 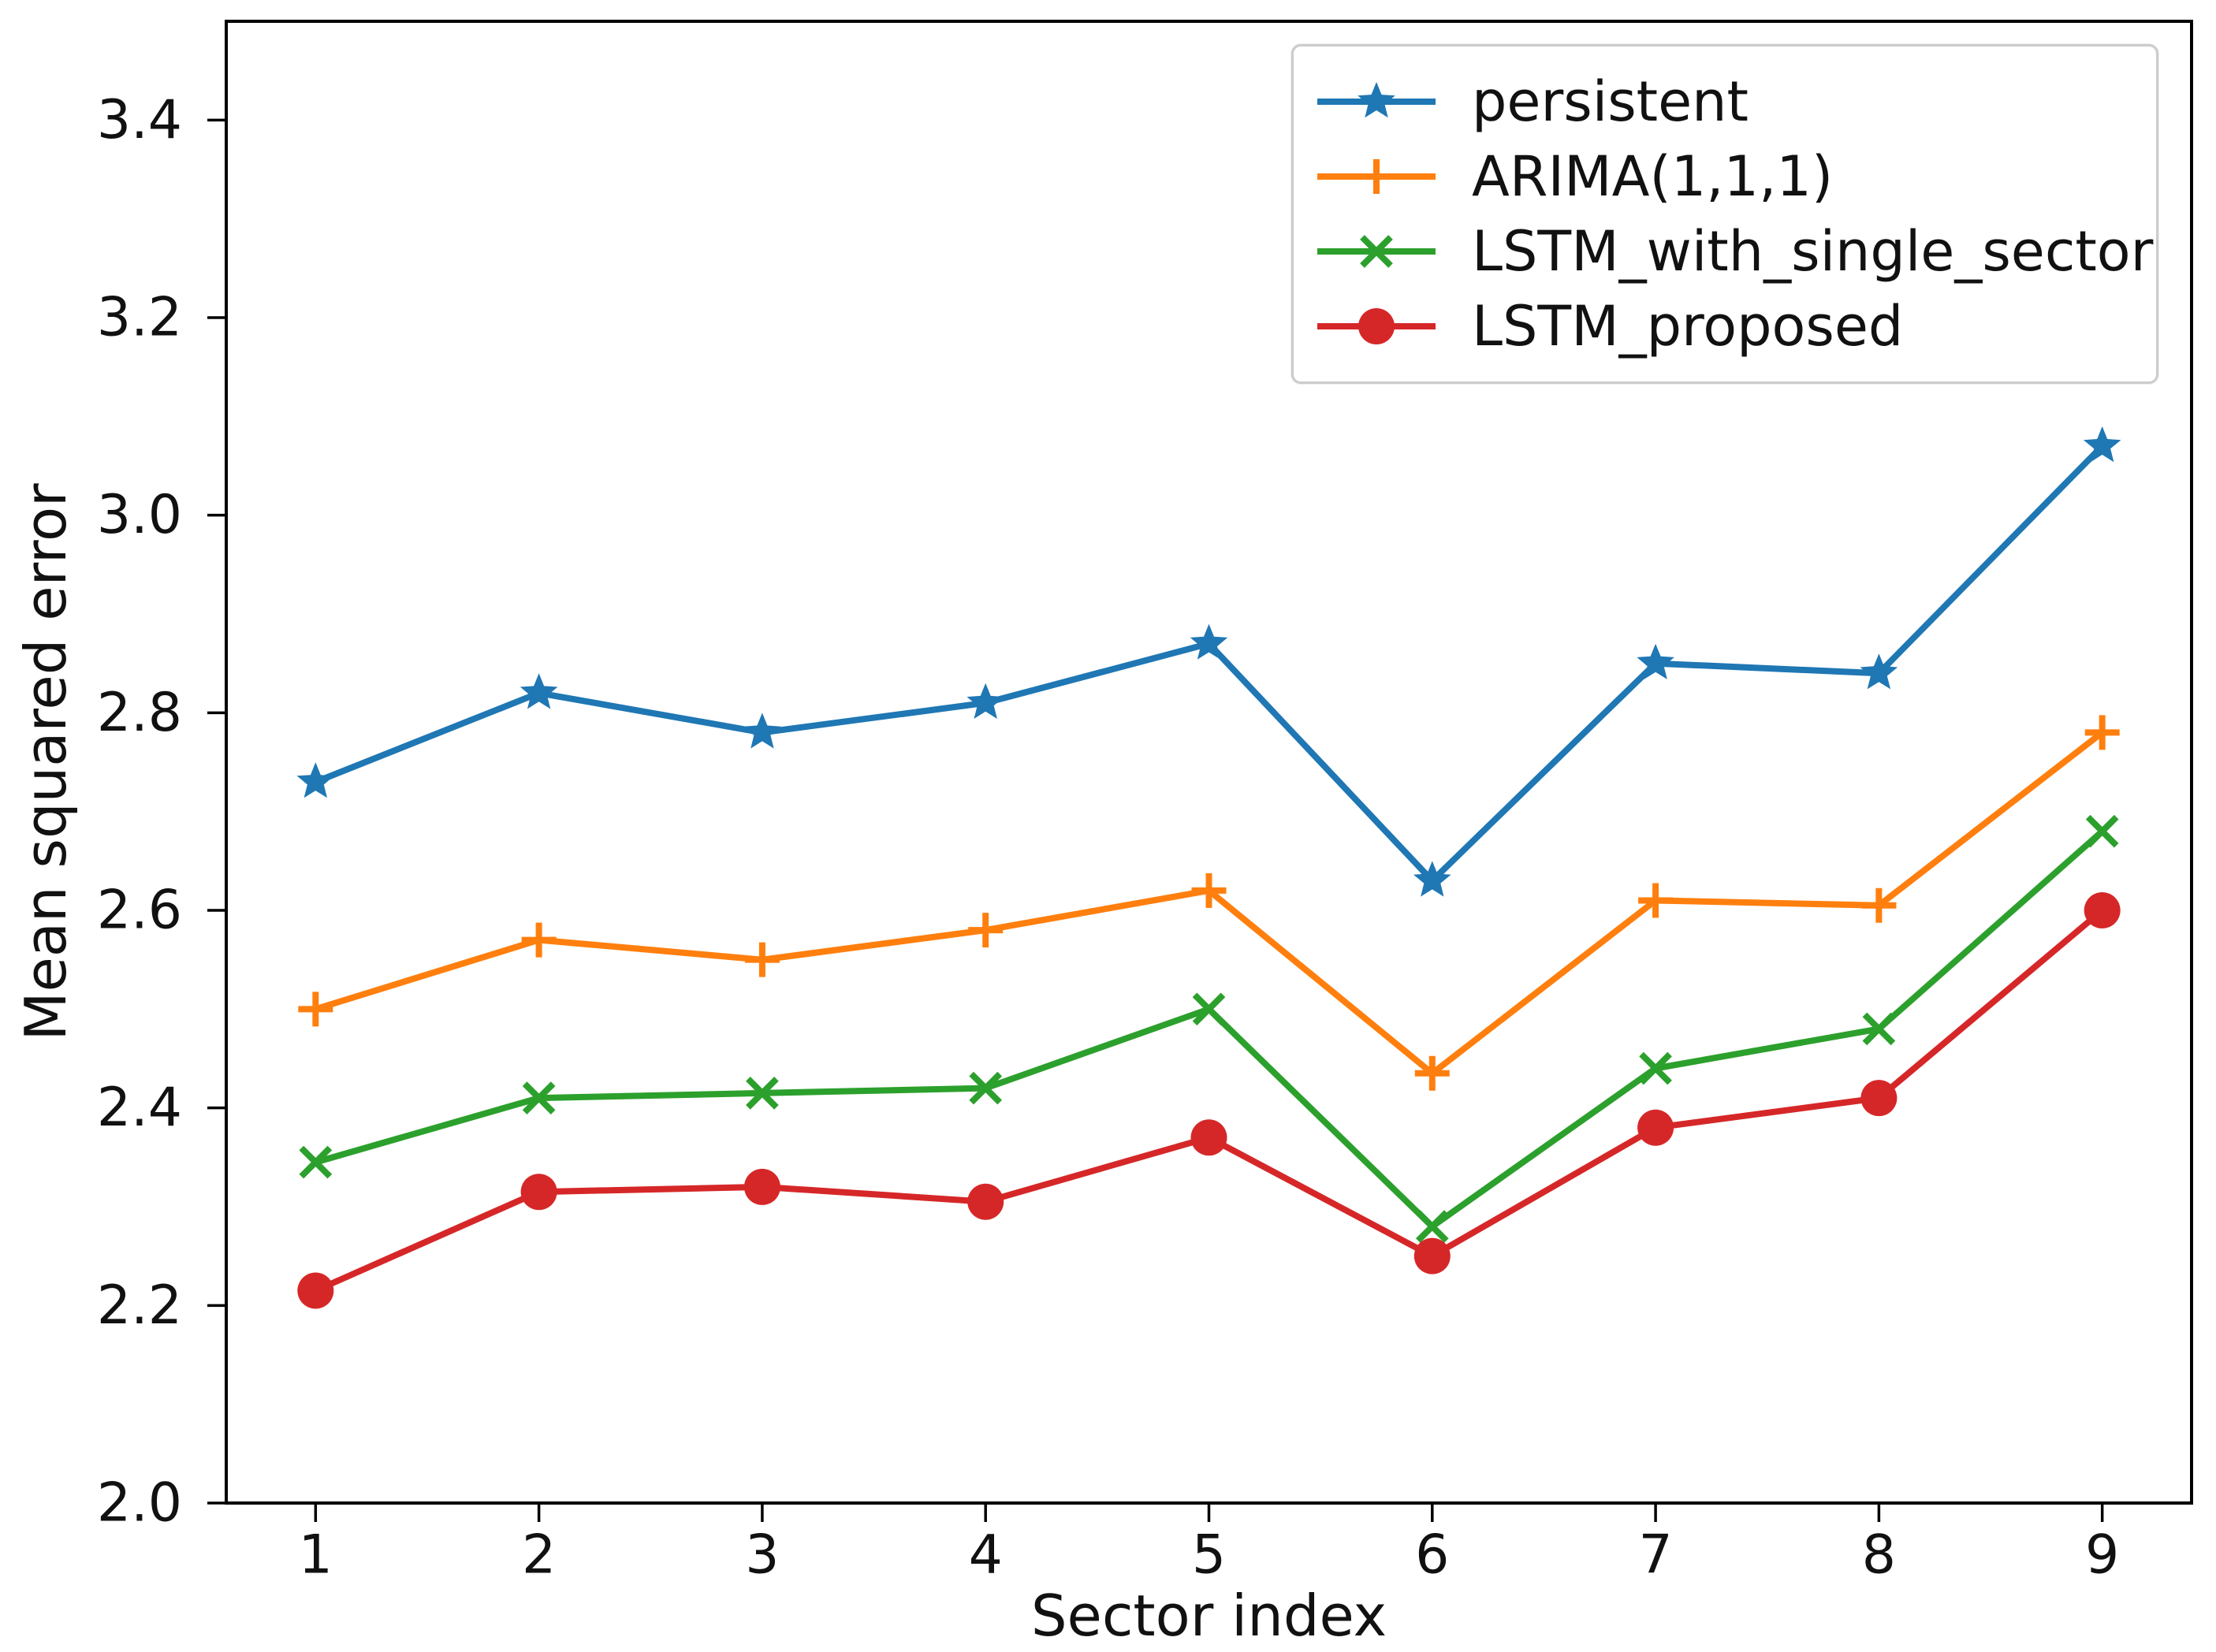 What do you see at coordinates (1209, 1555) in the screenshot?
I see `x-tick-label: 5` at bounding box center [1209, 1555].